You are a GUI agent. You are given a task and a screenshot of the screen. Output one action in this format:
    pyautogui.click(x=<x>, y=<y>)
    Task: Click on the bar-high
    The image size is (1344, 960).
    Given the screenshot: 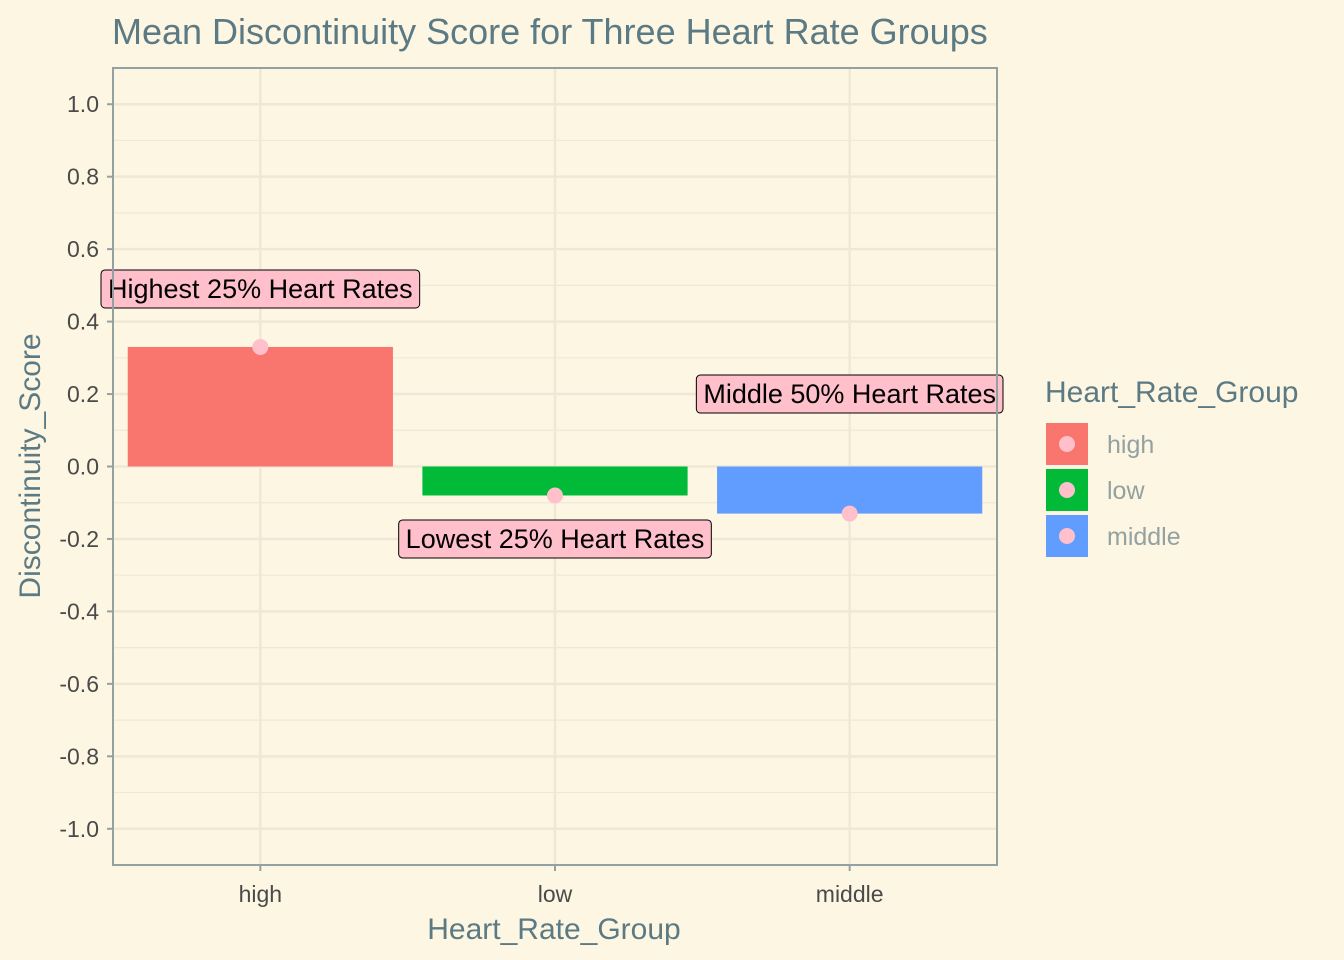 What is the action you would take?
    pyautogui.click(x=260, y=406)
    